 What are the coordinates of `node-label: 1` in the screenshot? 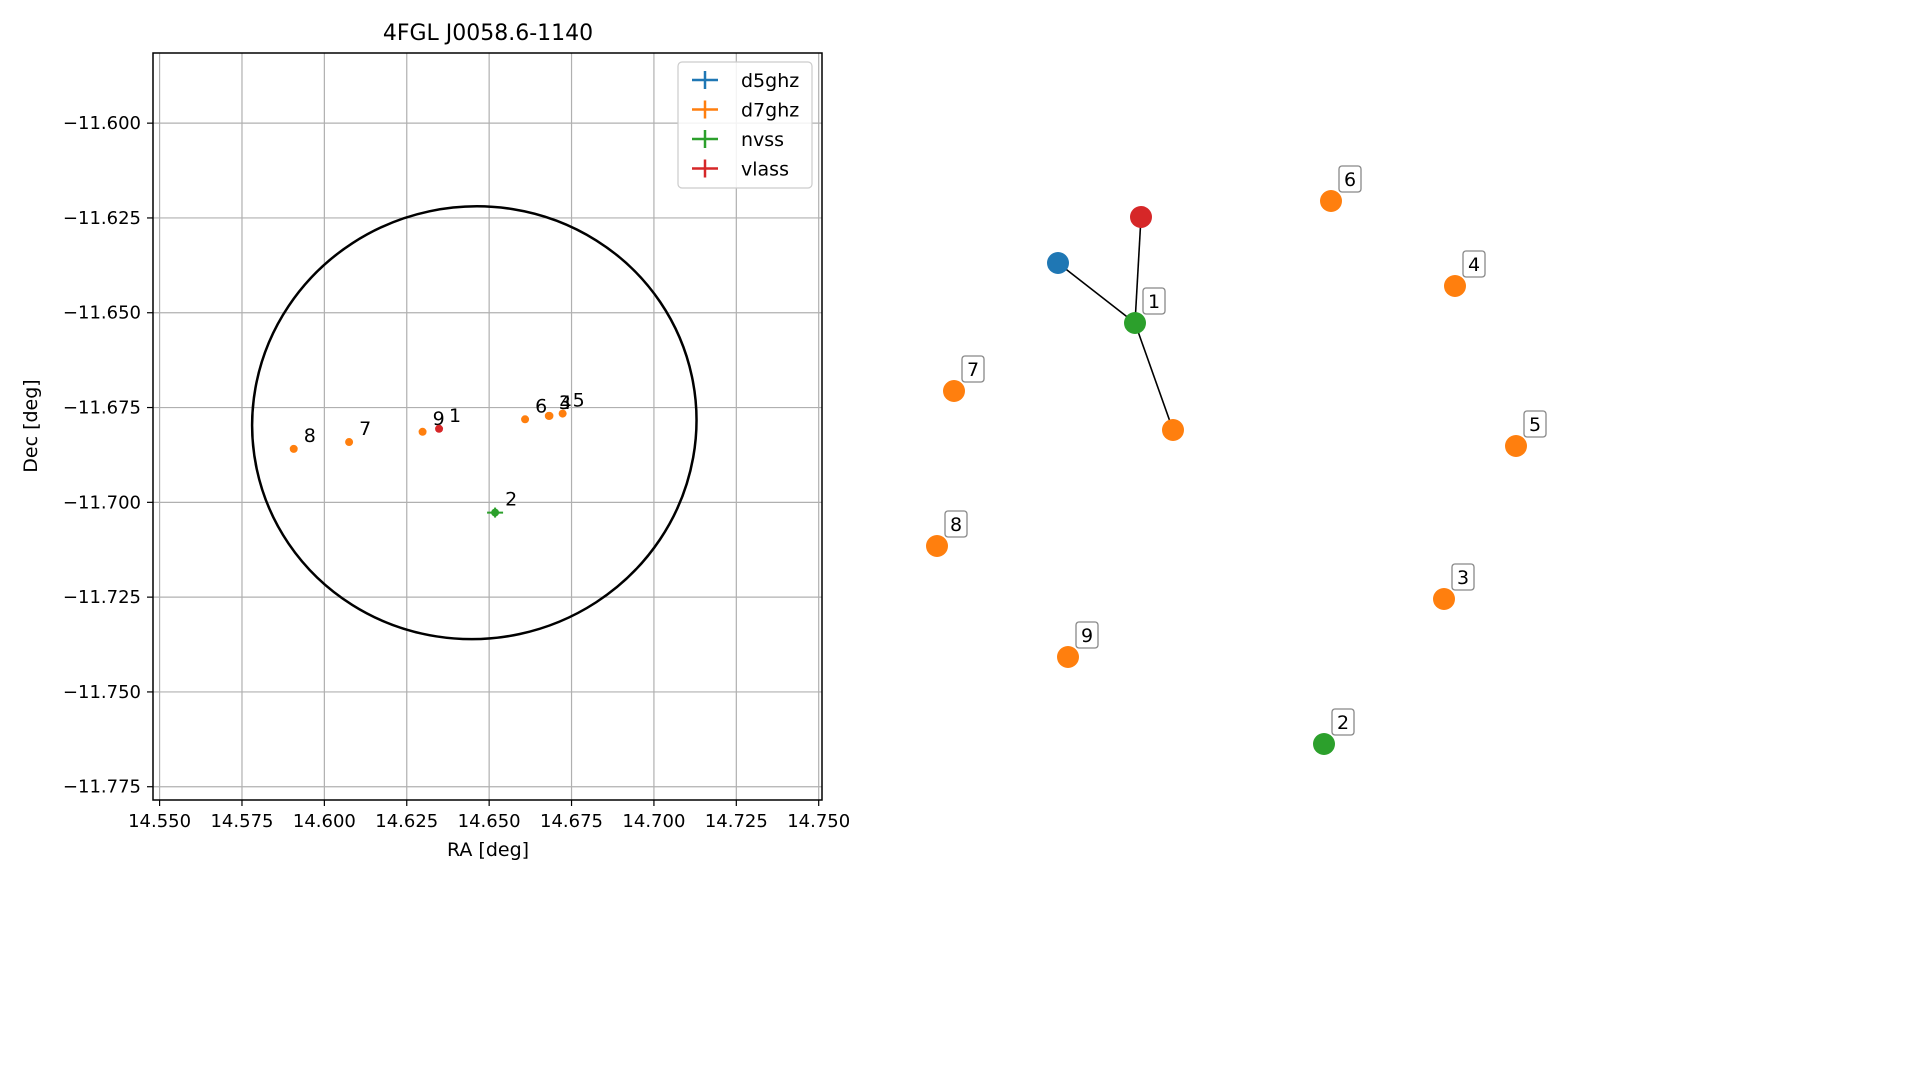 It's located at (1154, 302).